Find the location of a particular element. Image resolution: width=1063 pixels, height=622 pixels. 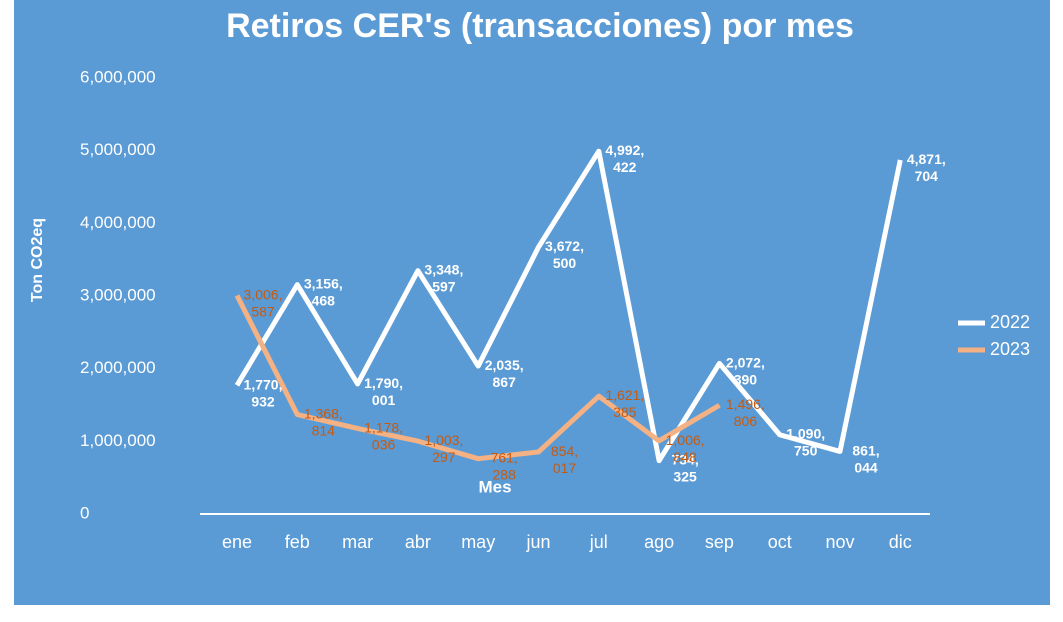

data-label-part: 1,003, is located at coordinates (443, 440).